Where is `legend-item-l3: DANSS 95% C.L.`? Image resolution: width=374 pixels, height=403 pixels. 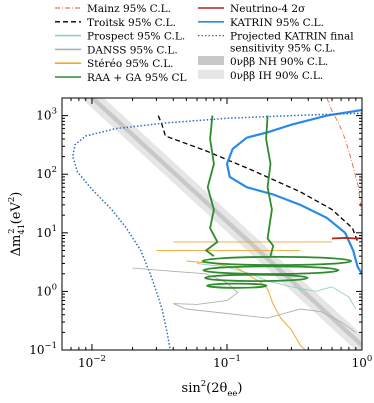
legend-item-l3: DANSS 95% C.L. is located at coordinates (116, 50).